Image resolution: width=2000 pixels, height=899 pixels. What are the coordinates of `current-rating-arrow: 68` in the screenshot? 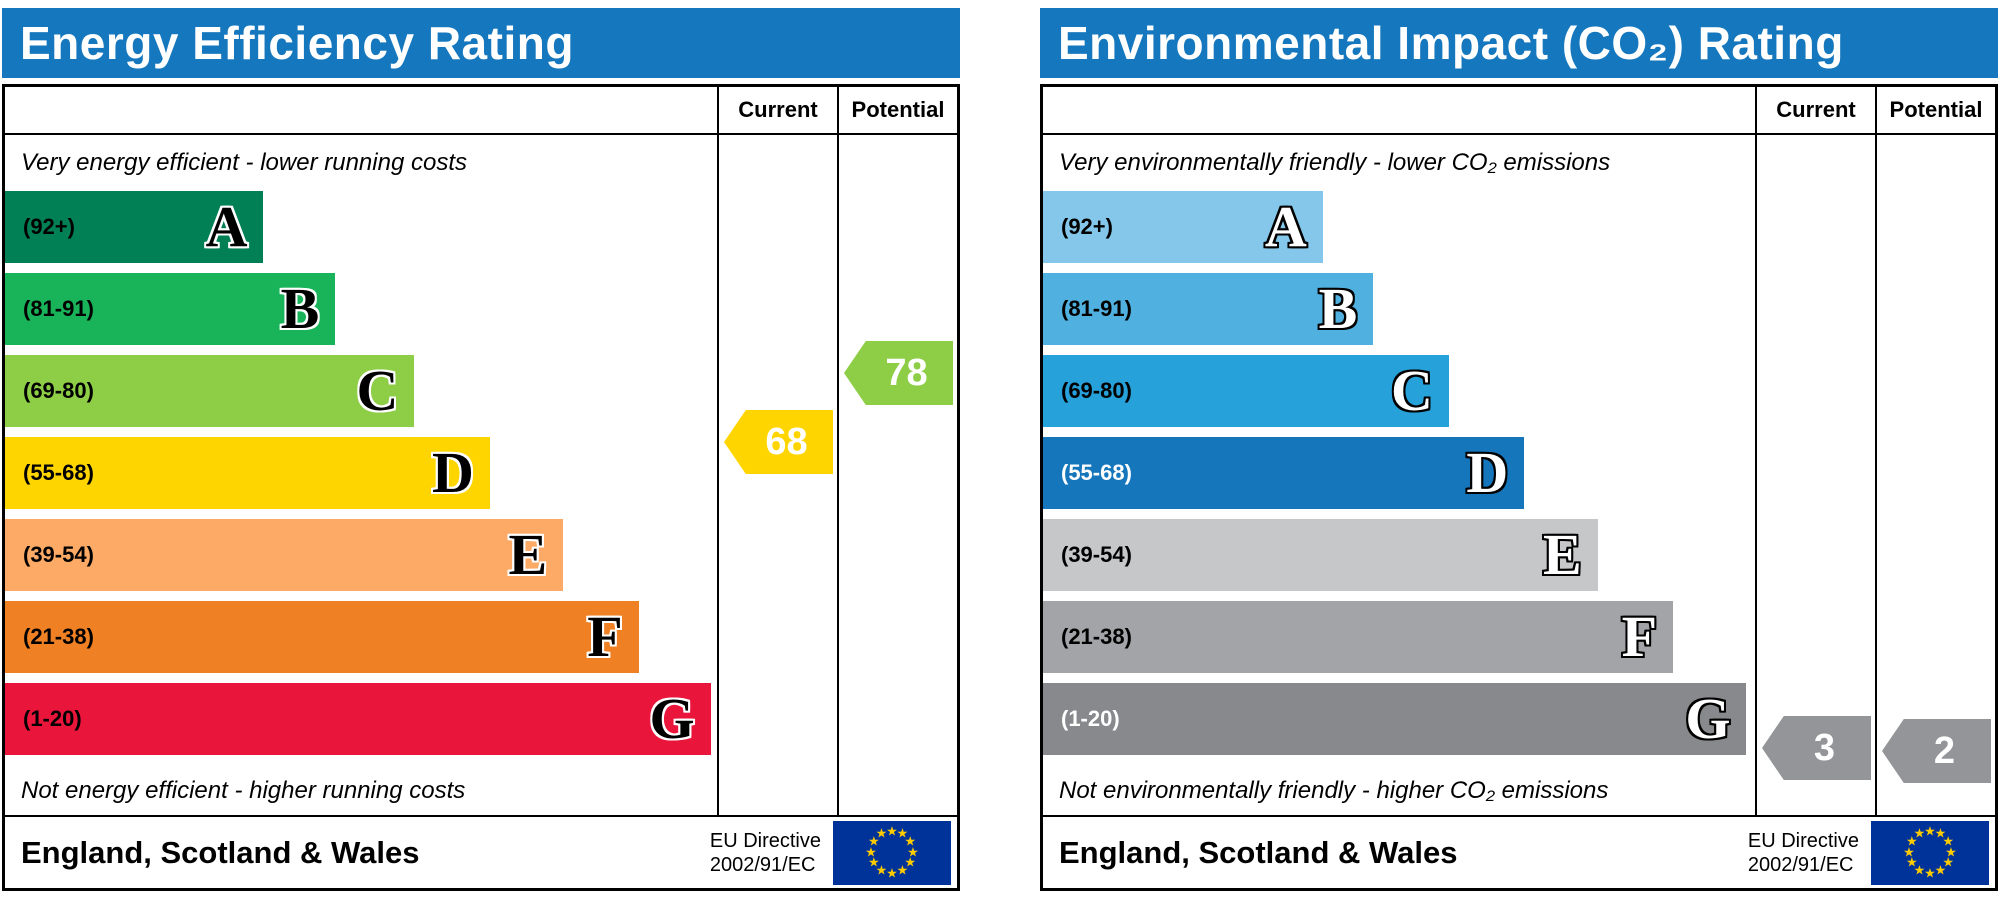 It's located at (778, 442).